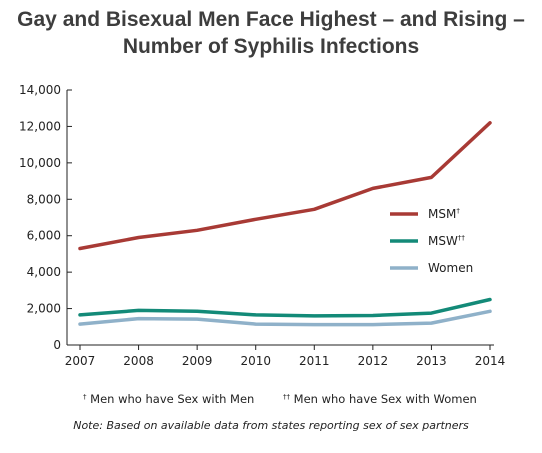 The width and height of the screenshot is (542, 453). I want to click on y-tick-label: 12,000, so click(40, 126).